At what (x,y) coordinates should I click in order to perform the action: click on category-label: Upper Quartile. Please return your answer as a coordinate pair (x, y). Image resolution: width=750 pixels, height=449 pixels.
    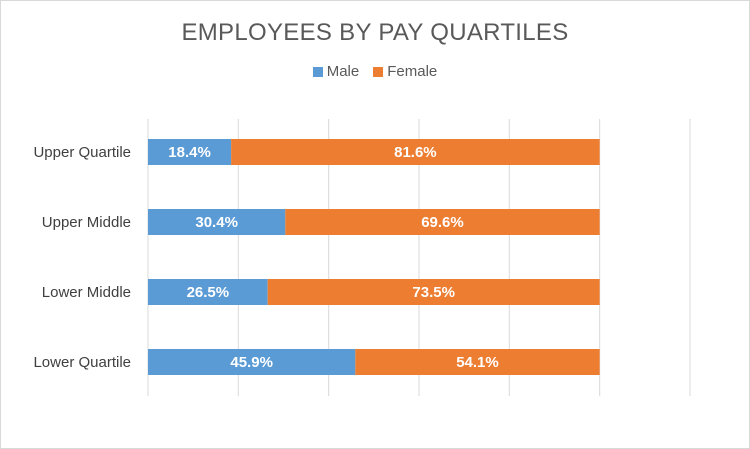
    Looking at the image, I should click on (82, 152).